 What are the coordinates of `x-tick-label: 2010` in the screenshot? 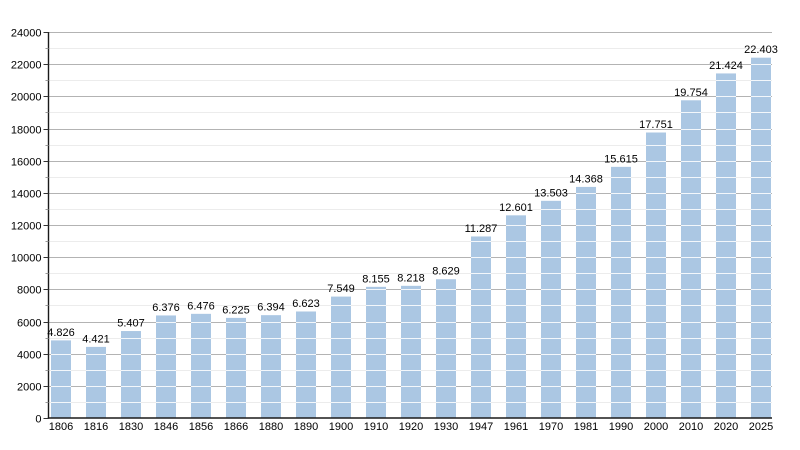 It's located at (691, 427).